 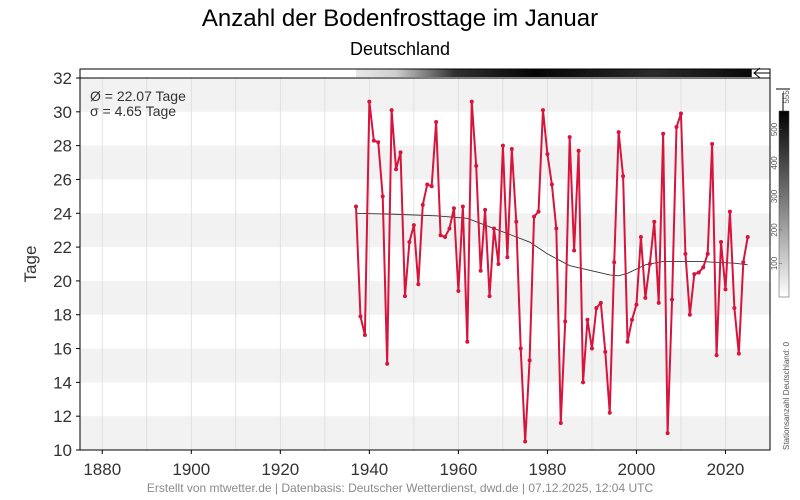 I want to click on y-tick-label: 14, so click(x=62, y=382).